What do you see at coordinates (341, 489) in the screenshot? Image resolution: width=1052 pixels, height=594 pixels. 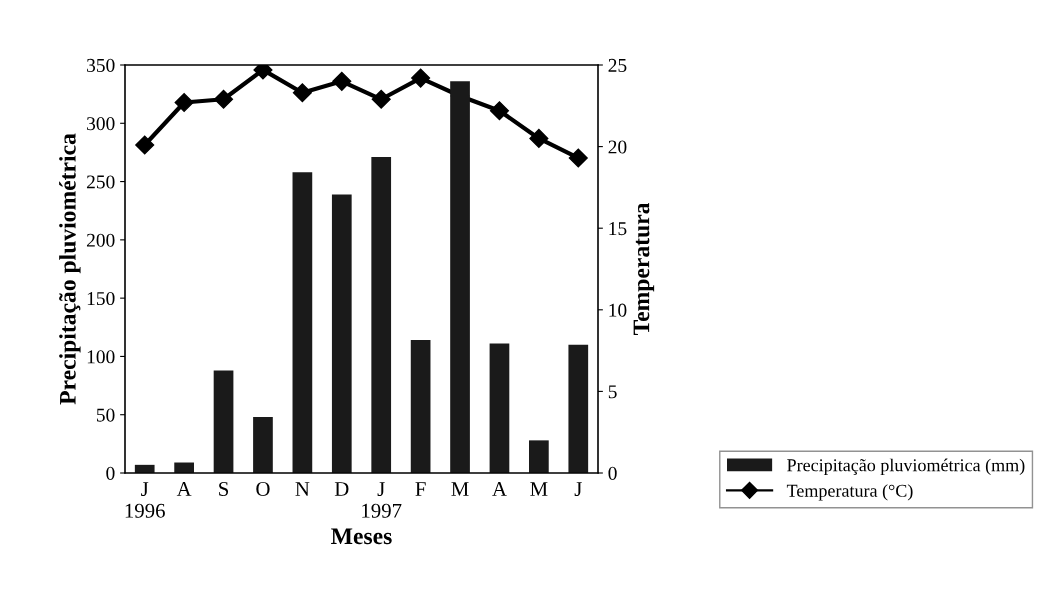 I see `x-tick-label: D` at bounding box center [341, 489].